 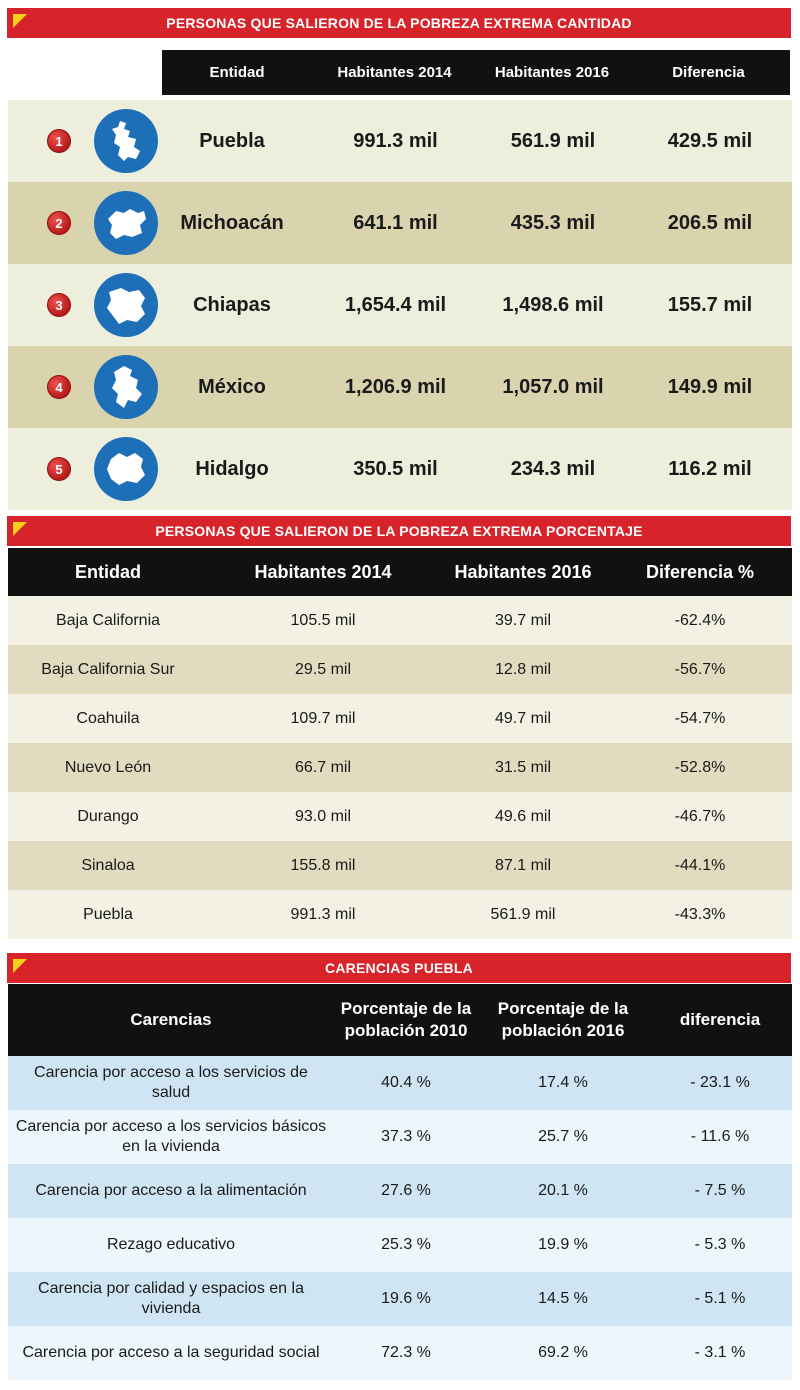 I want to click on entity-name: Michoacán, so click(x=232, y=222).